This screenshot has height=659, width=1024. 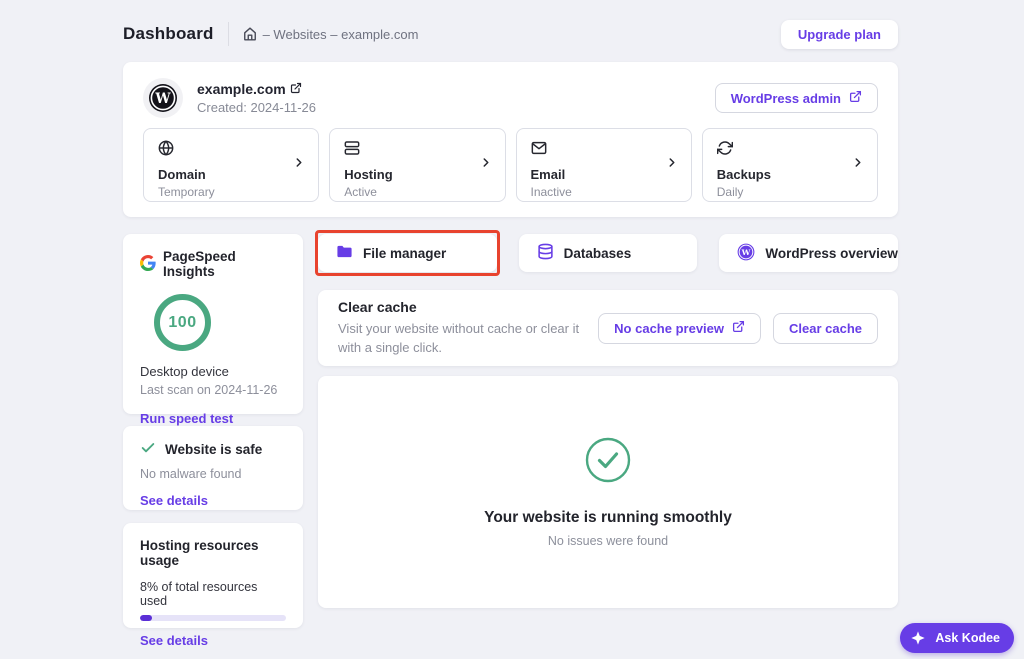 I want to click on check-circle-icon, so click(x=608, y=462).